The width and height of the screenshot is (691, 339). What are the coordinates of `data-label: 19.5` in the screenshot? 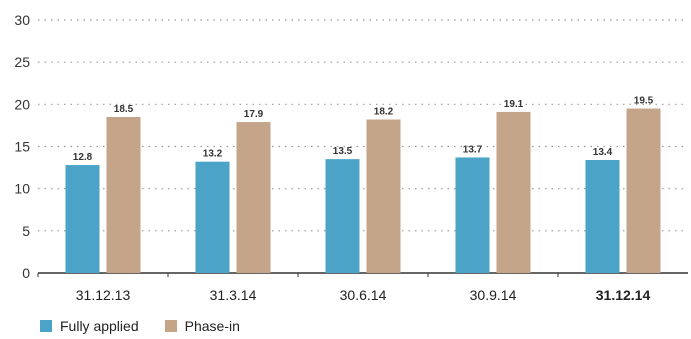 It's located at (644, 101).